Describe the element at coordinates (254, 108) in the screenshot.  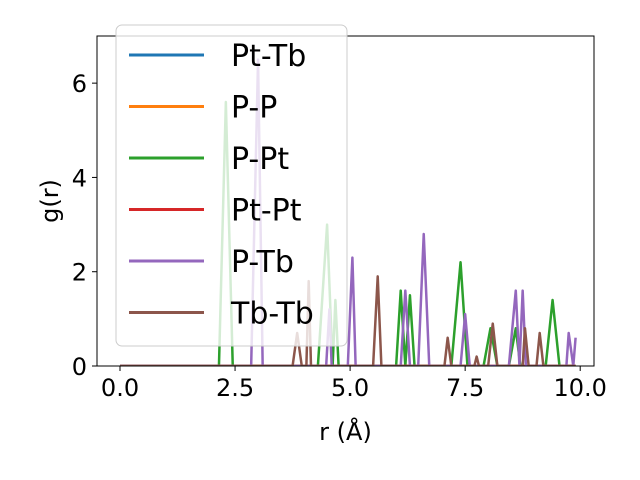
I see `legend-label: P-P` at that location.